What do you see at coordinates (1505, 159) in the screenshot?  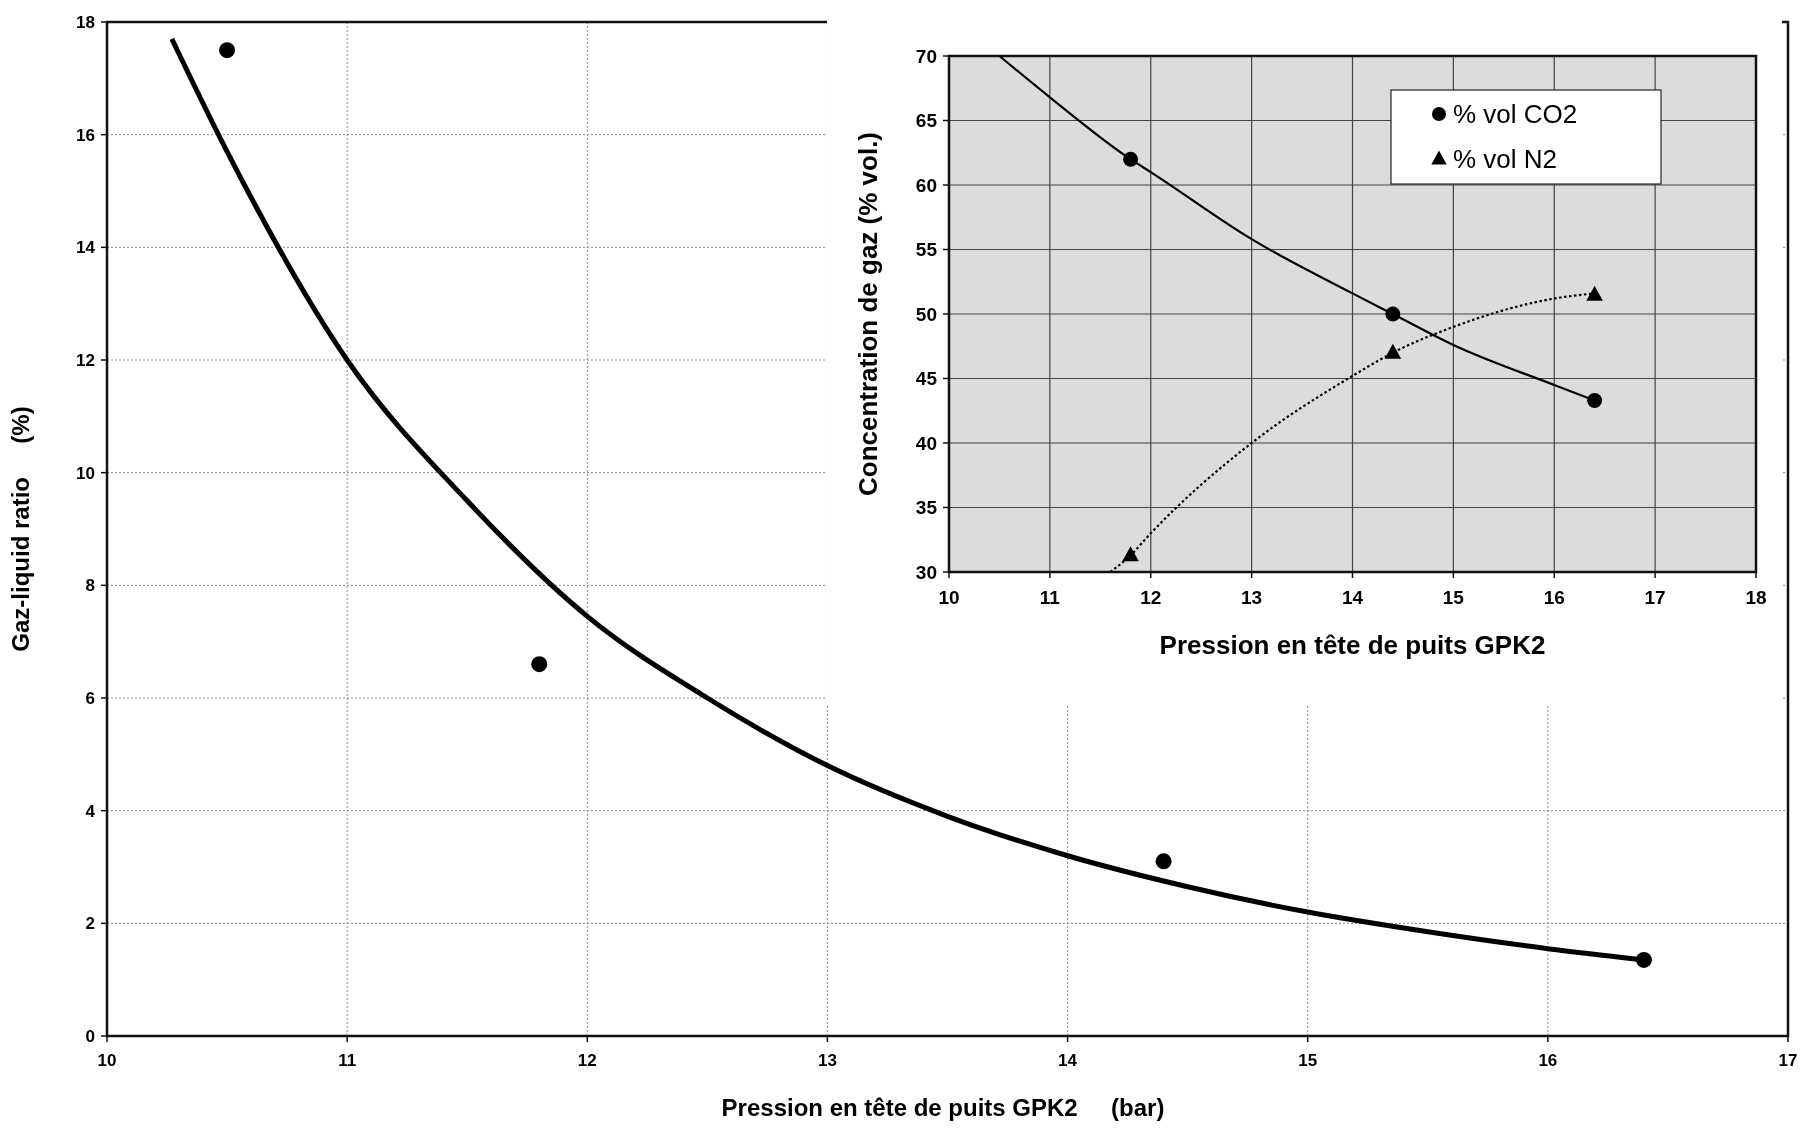 I see `legend-label: % vol N2` at bounding box center [1505, 159].